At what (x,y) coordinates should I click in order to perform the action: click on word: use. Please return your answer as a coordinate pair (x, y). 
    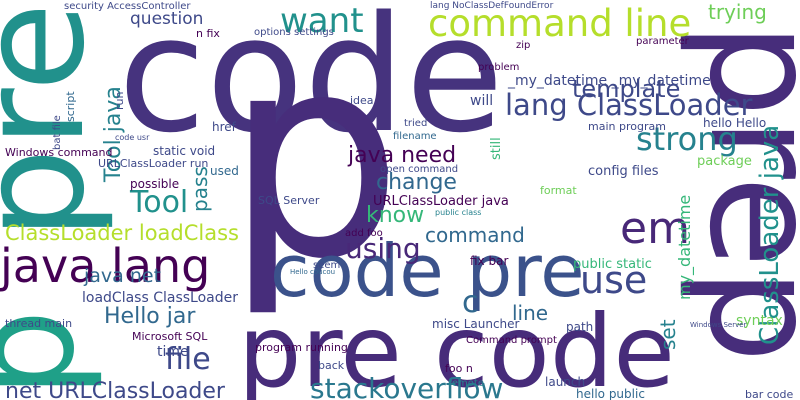
    Looking at the image, I should click on (613, 280).